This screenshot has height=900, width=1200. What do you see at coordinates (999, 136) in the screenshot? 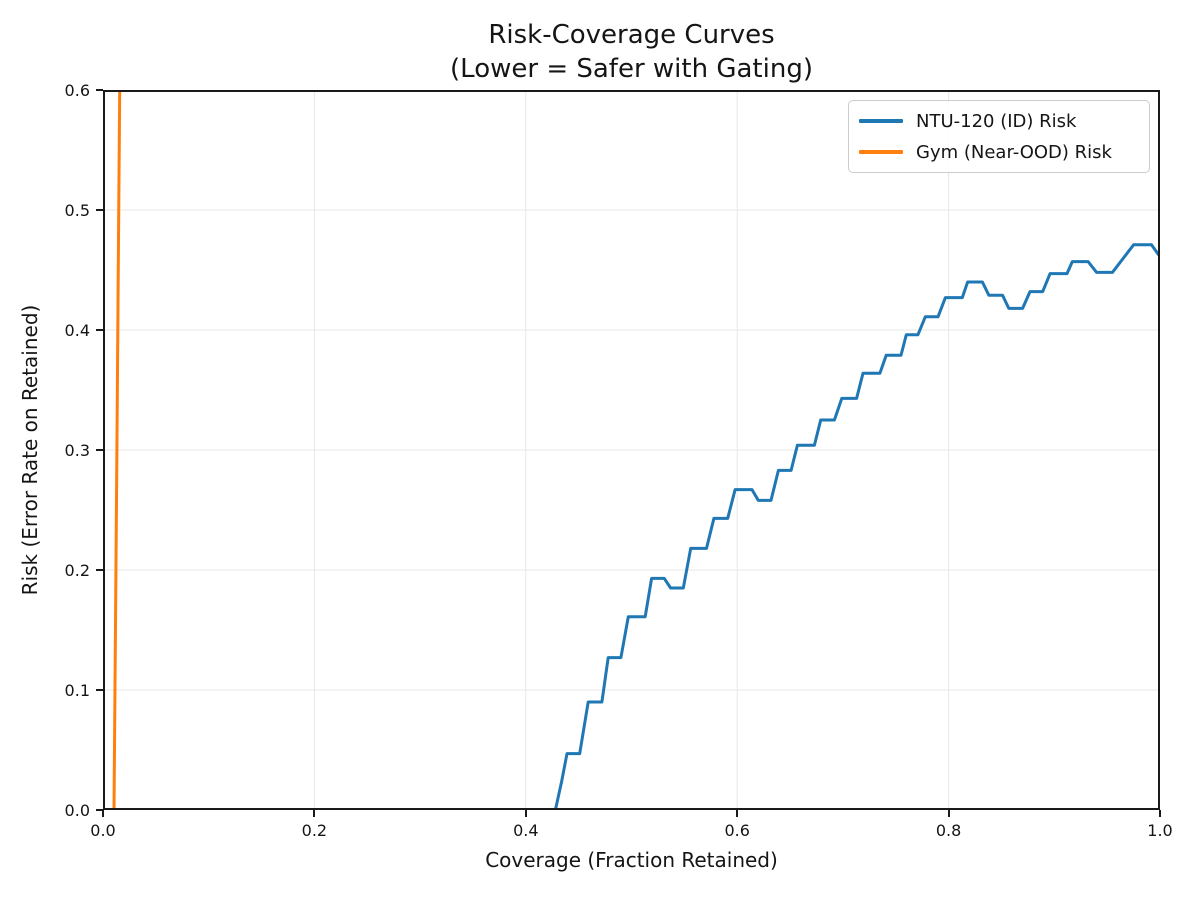
I see `legend: NTU-120 (ID) Risk Gym (Near-OOD) Risk` at bounding box center [999, 136].